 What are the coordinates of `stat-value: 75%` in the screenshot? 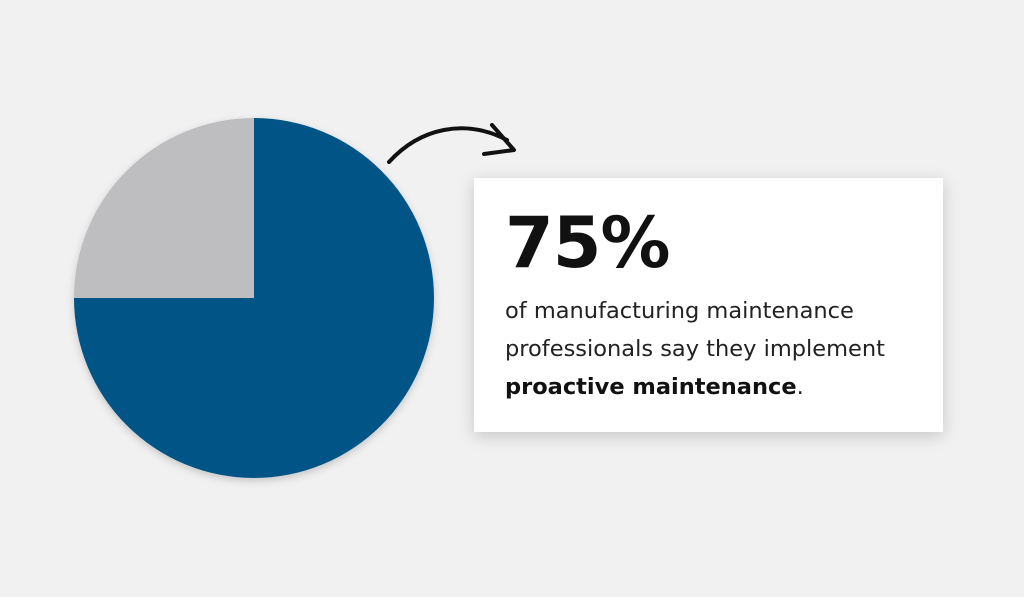 It's located at (588, 243).